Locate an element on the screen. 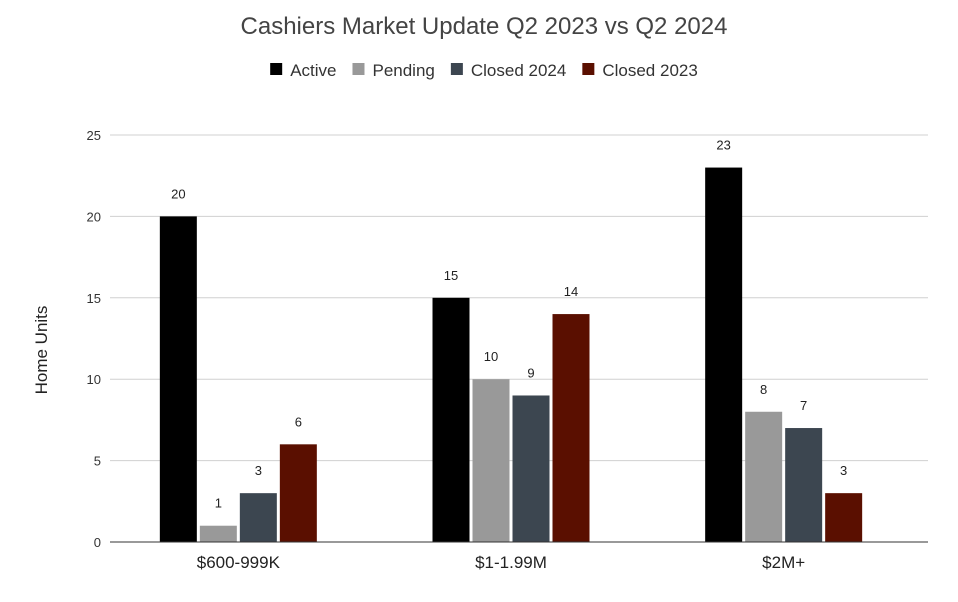 This screenshot has width=958, height=602. data-label: 10 is located at coordinates (491, 356).